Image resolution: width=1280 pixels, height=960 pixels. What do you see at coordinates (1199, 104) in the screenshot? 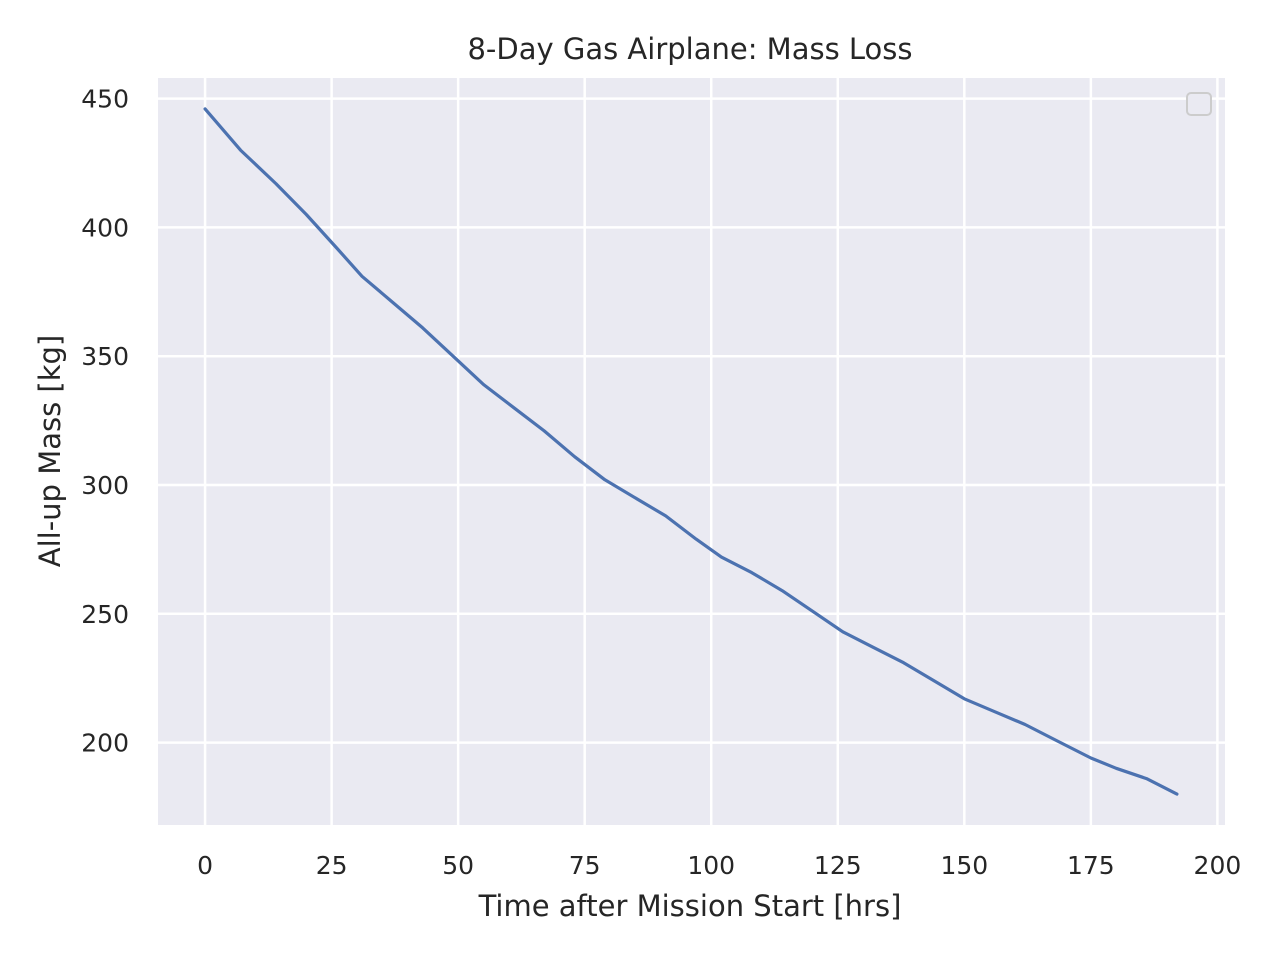
I see `legend-box` at bounding box center [1199, 104].